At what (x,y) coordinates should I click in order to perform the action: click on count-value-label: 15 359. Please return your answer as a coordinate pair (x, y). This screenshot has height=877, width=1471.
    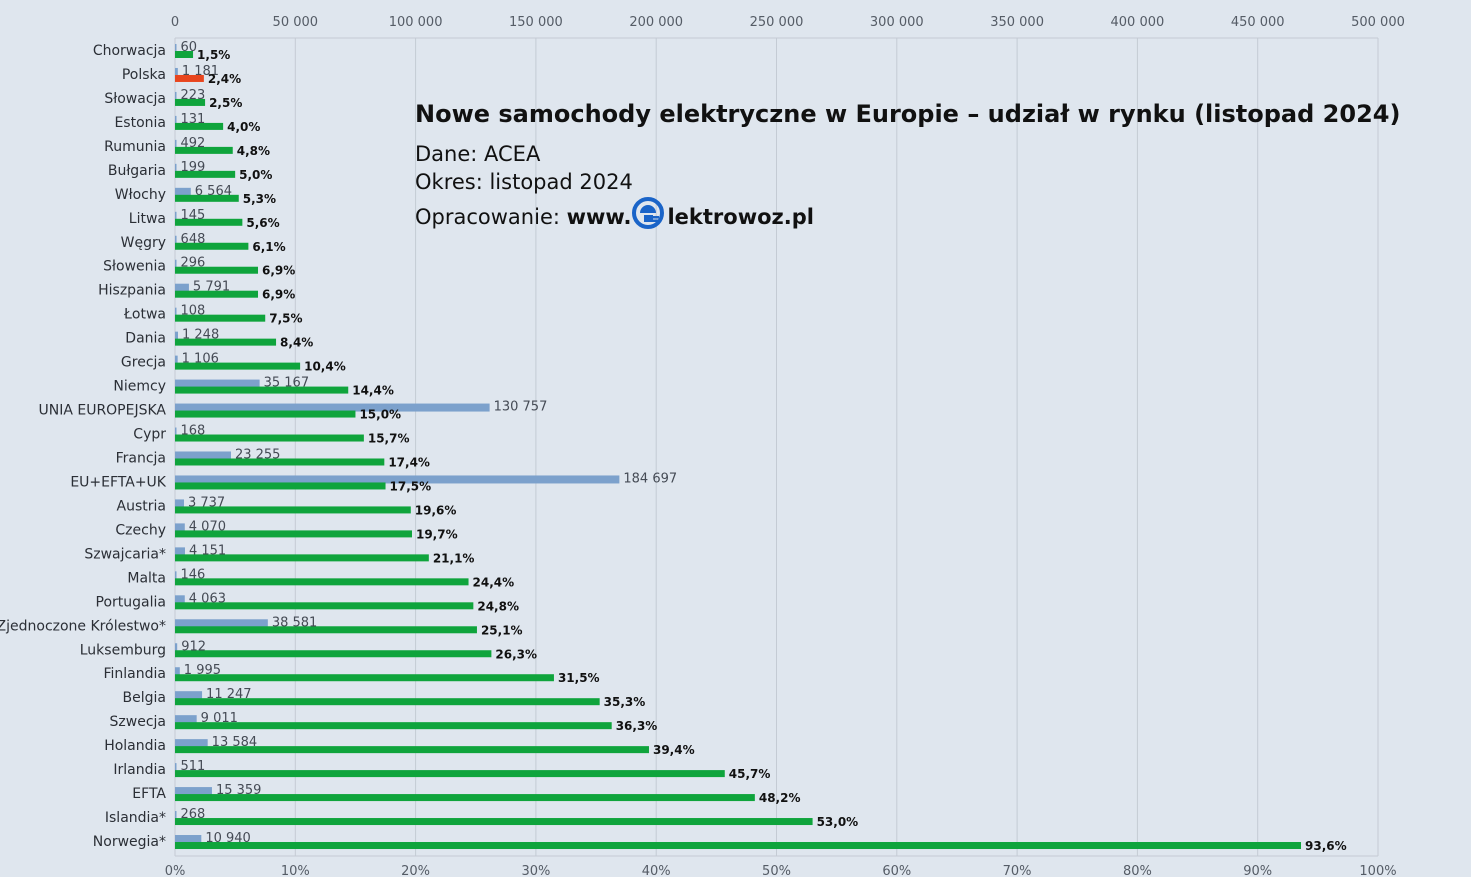
    Looking at the image, I should click on (238, 790).